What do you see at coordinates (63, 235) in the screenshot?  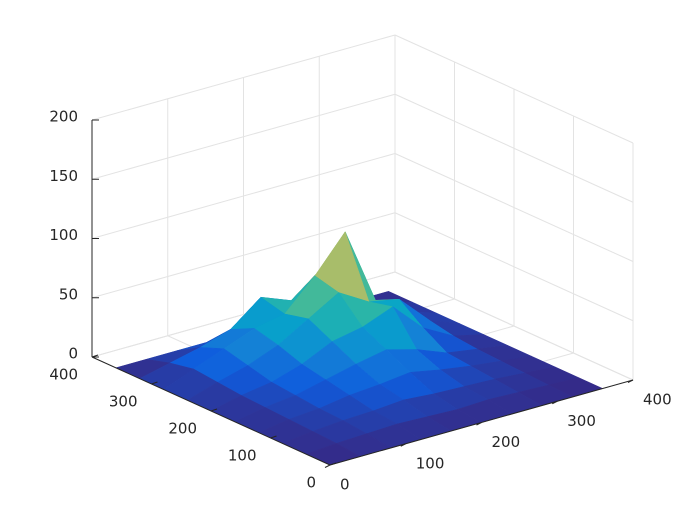 I see `z-tick-label: 100` at bounding box center [63, 235].